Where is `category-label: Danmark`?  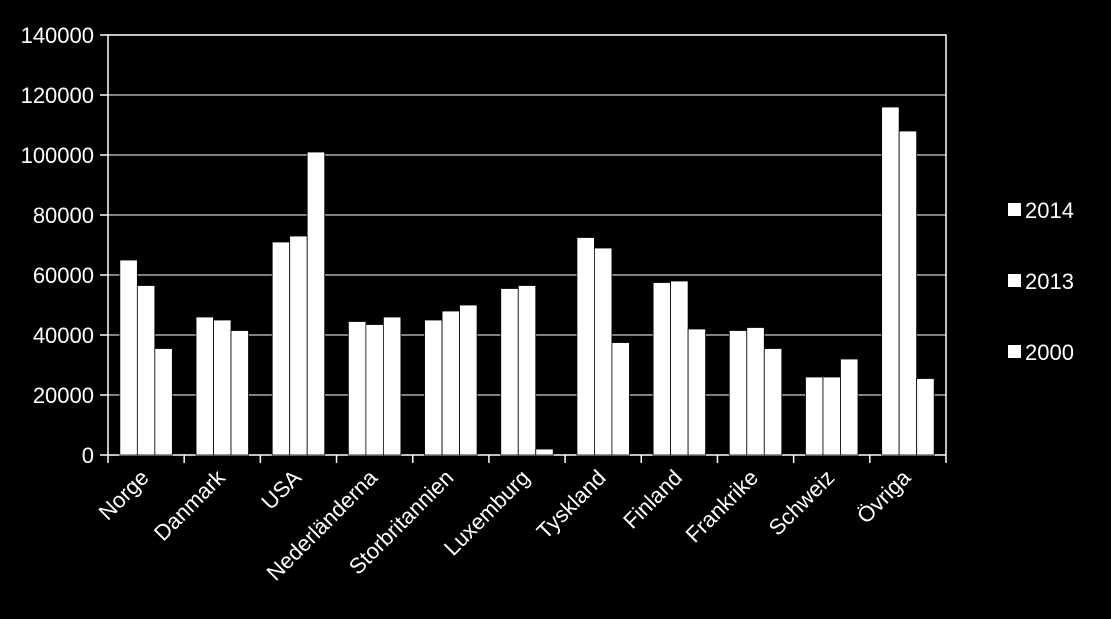 category-label: Danmark is located at coordinates (189, 504).